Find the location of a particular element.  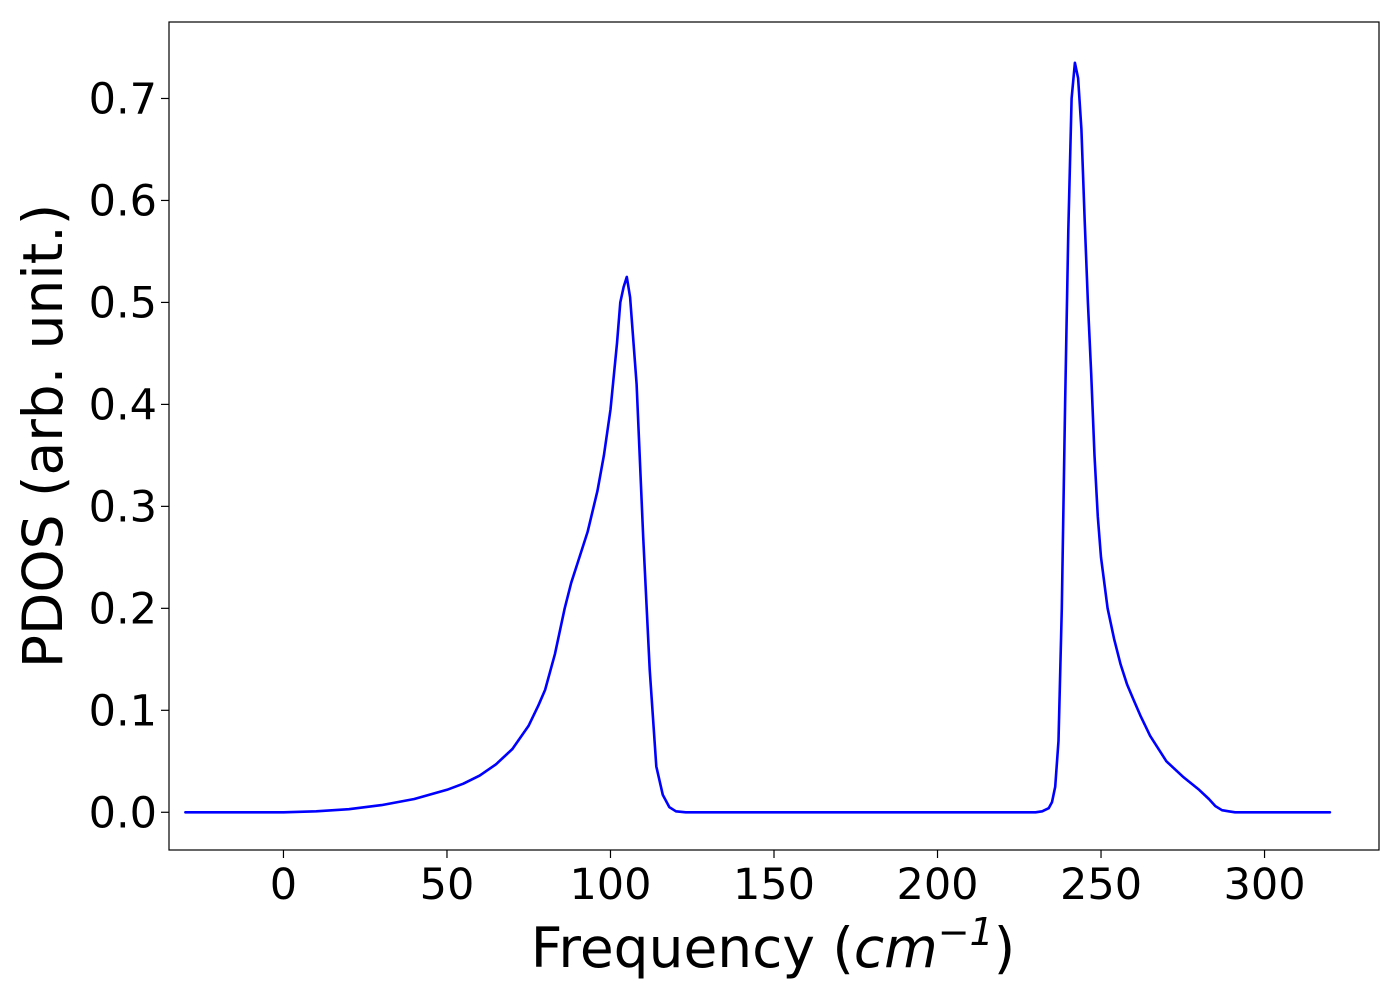

x-axis-ticks: 0 50 100 150 200 250 300 is located at coordinates (788, 880).